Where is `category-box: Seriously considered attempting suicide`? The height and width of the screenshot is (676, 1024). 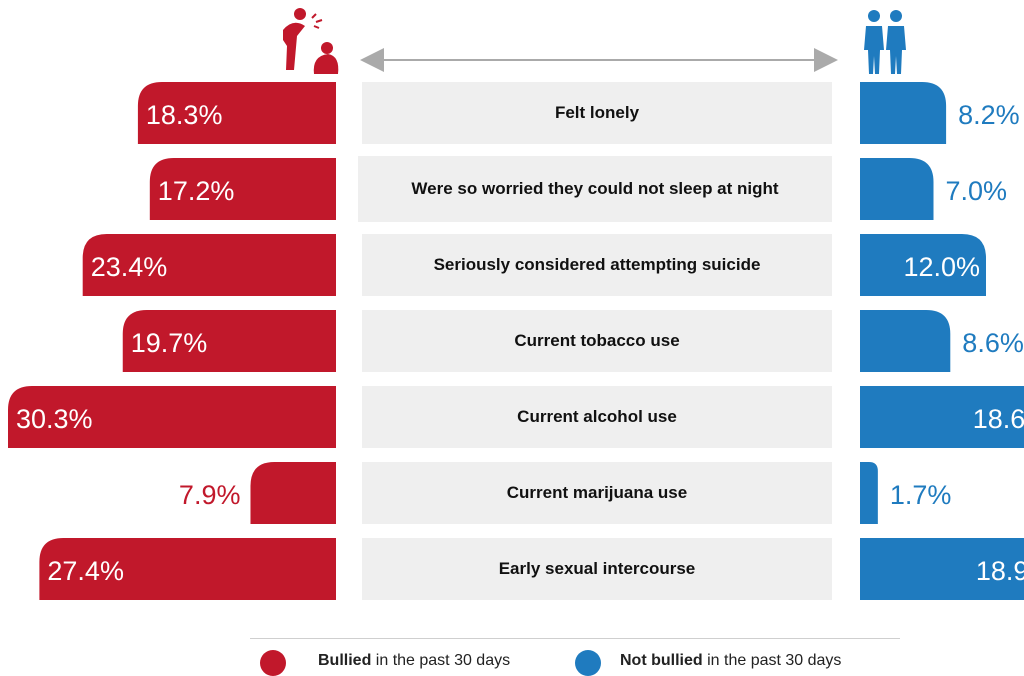 category-box: Seriously considered attempting suicide is located at coordinates (597, 265).